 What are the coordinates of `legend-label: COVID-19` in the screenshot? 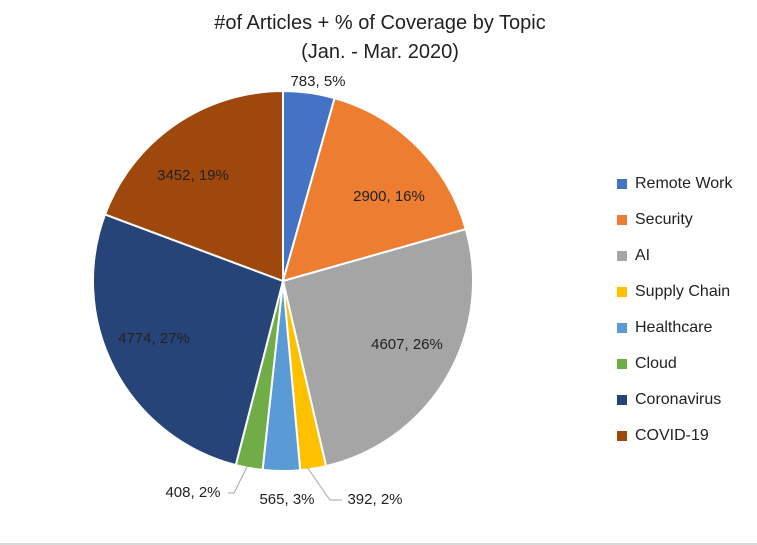 It's located at (672, 435).